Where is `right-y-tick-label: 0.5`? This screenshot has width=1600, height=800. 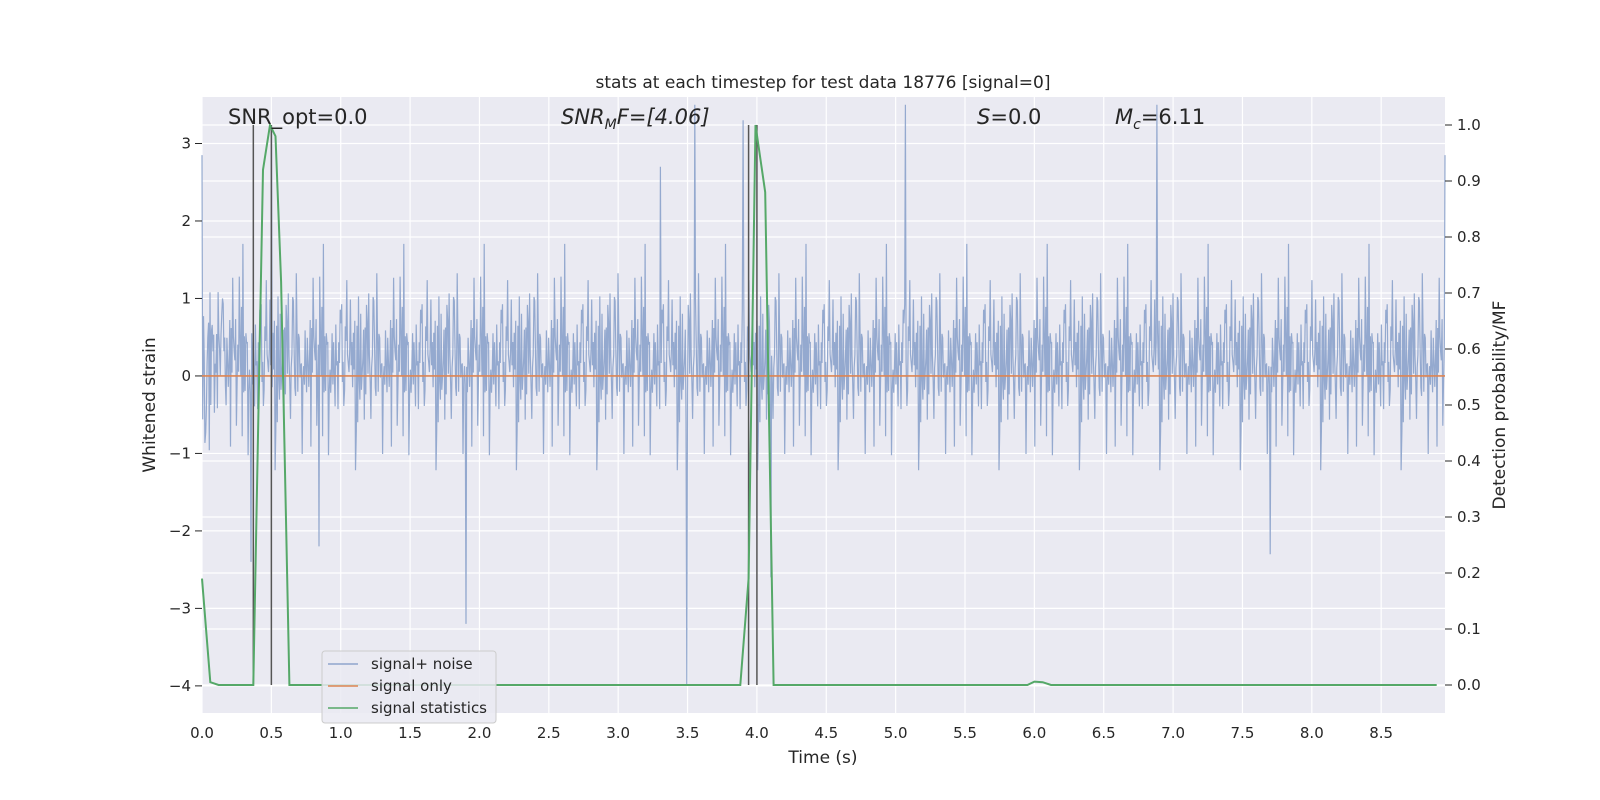
right-y-tick-label: 0.5 is located at coordinates (1469, 405).